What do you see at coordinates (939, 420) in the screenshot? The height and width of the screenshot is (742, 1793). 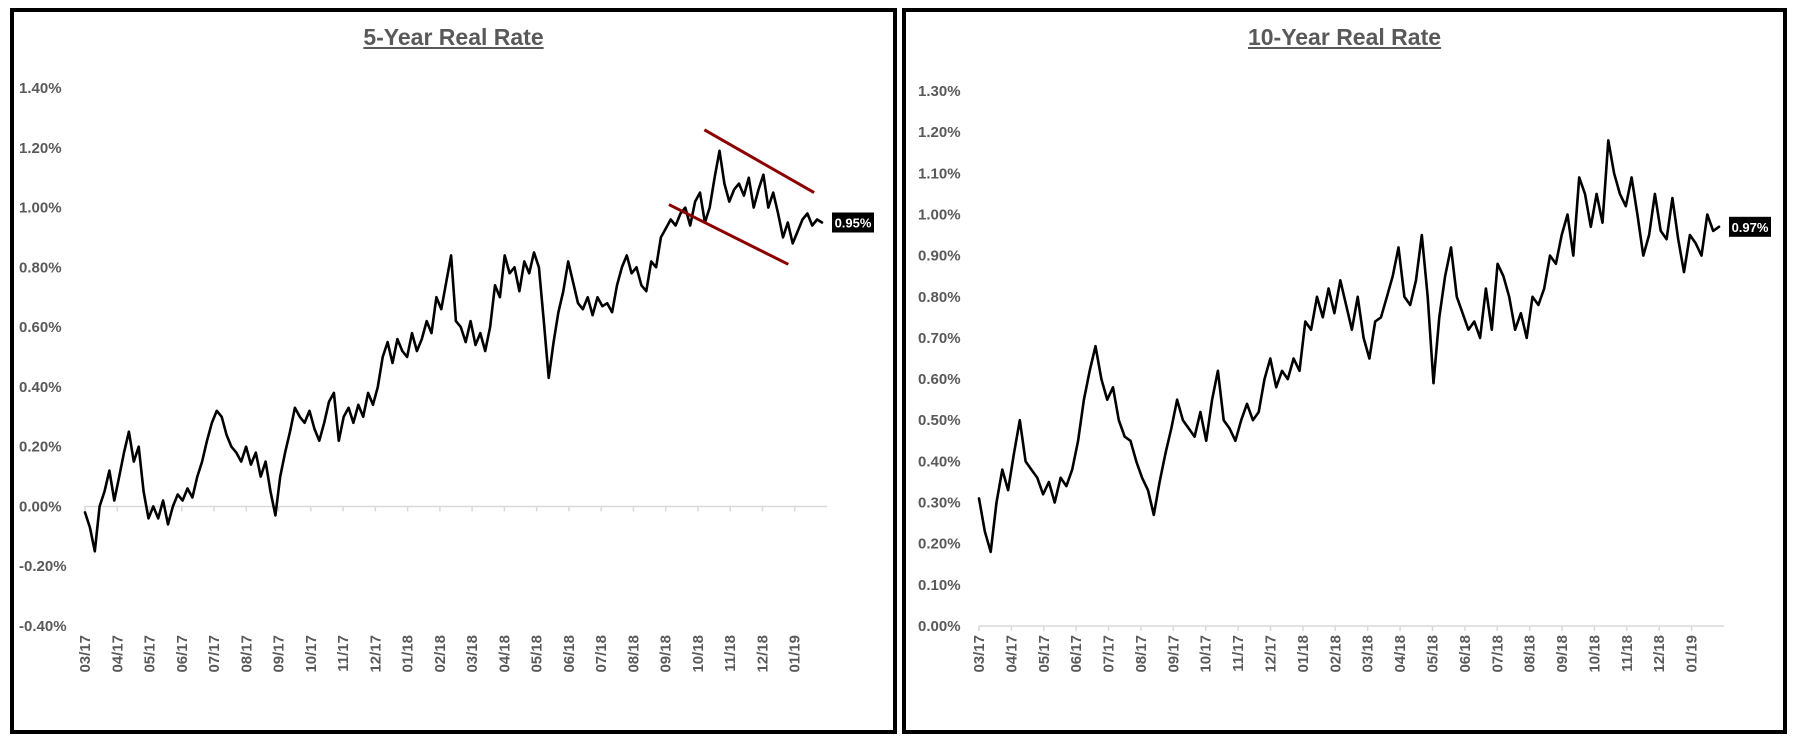 I see `y-tick-label: 0.50%` at bounding box center [939, 420].